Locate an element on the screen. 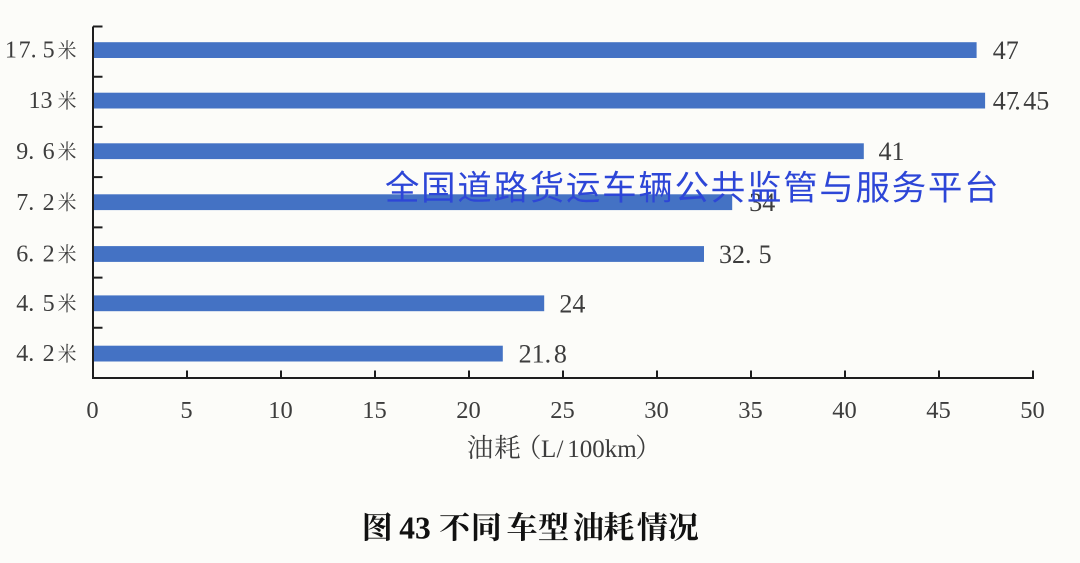 The image size is (1080, 563). svg-text: 41 is located at coordinates (892, 151).